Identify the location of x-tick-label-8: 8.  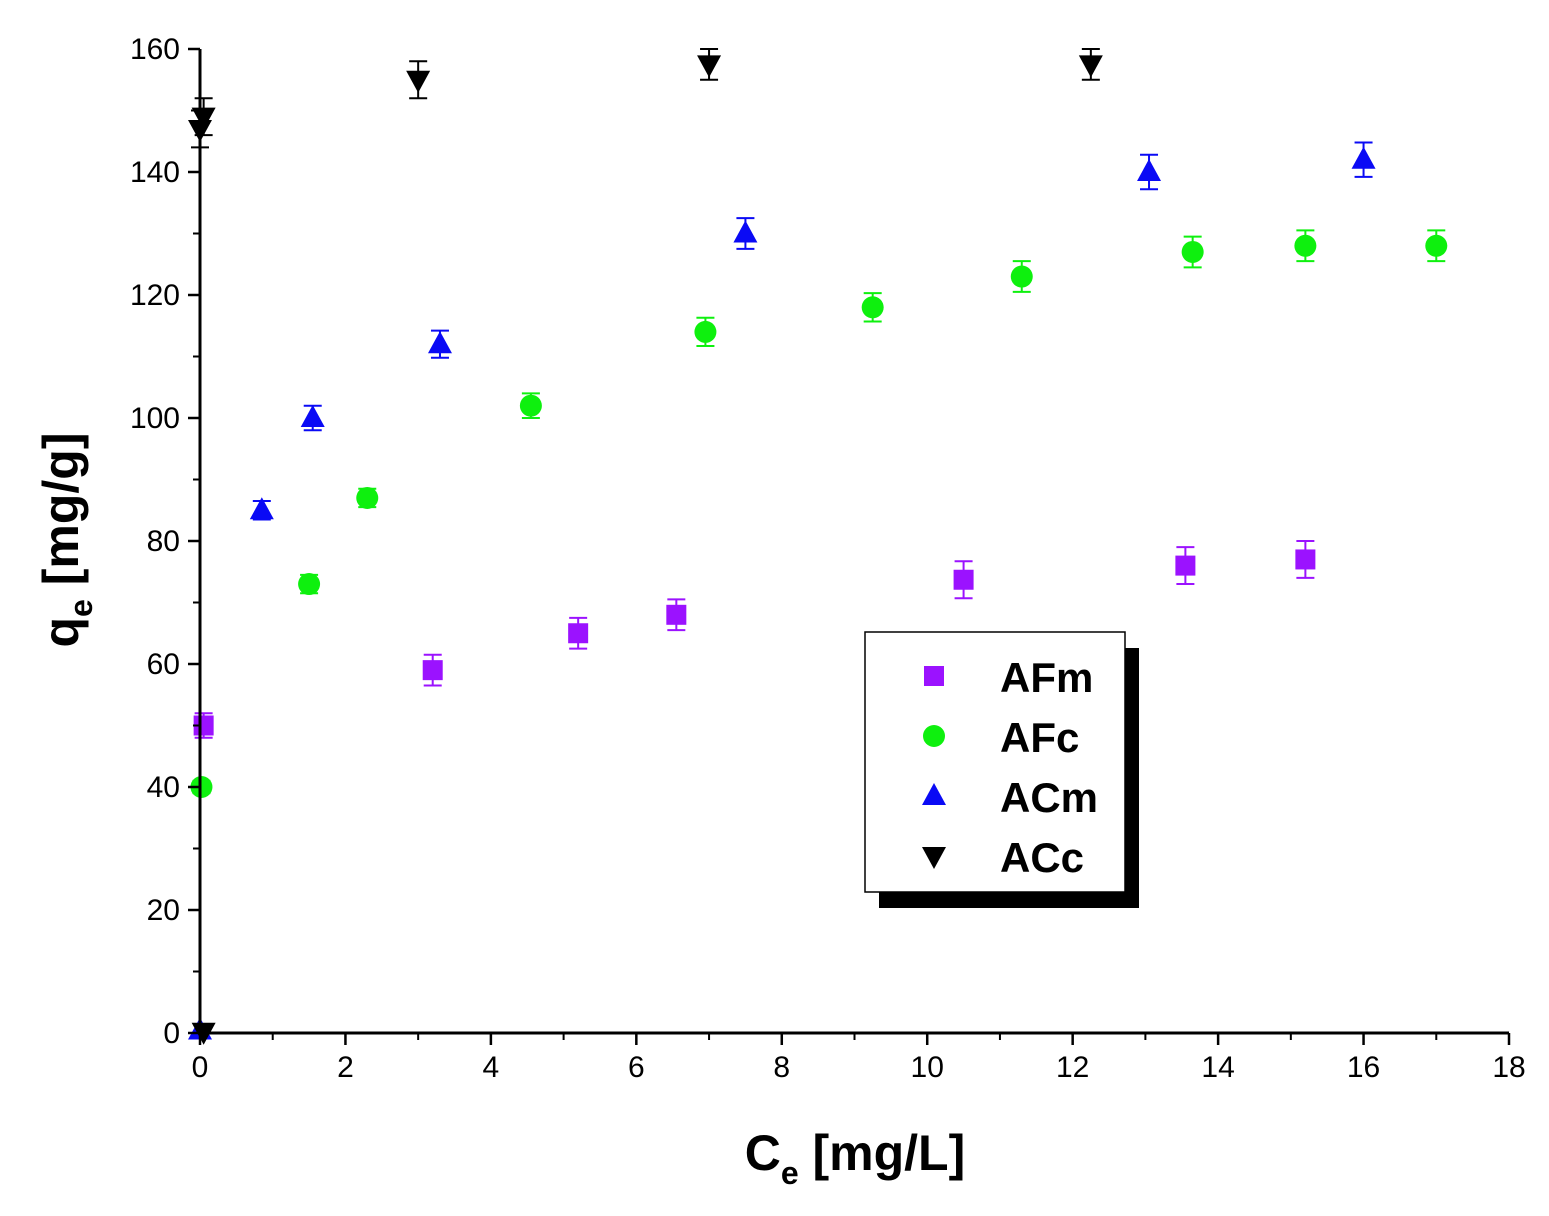
(781, 1067).